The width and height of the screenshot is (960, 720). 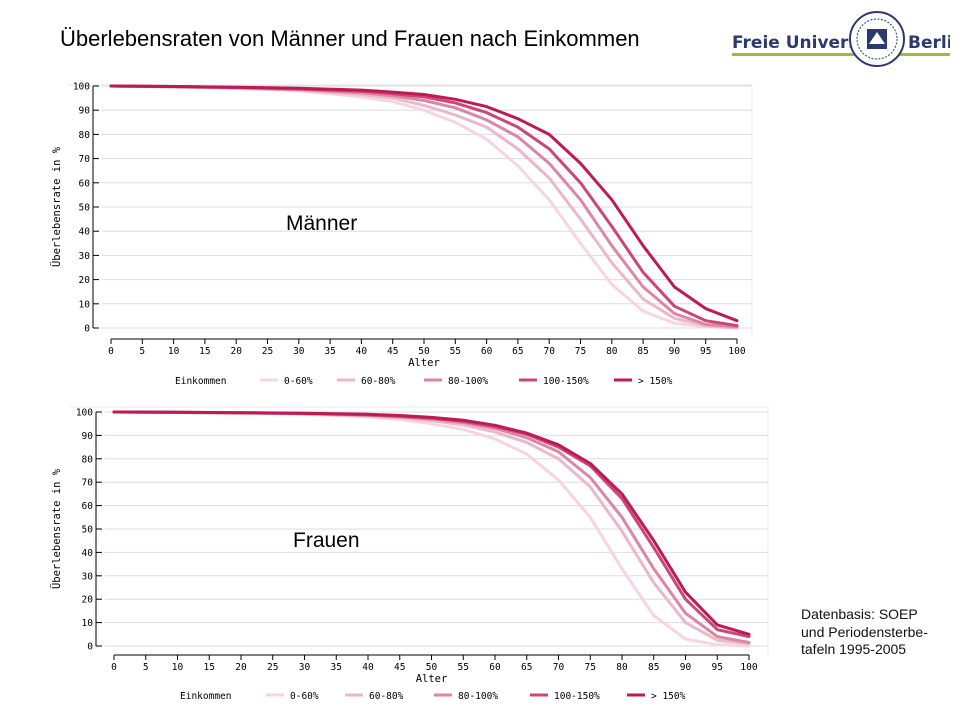 What do you see at coordinates (326, 540) in the screenshot?
I see `chart-annotation: Frauen` at bounding box center [326, 540].